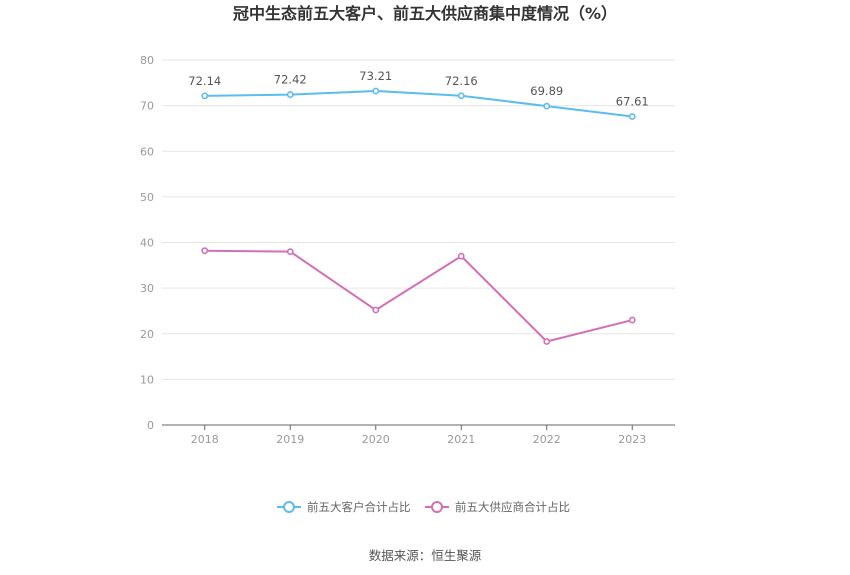  Describe the element at coordinates (376, 439) in the screenshot. I see `x-tick-label: 2020` at that location.